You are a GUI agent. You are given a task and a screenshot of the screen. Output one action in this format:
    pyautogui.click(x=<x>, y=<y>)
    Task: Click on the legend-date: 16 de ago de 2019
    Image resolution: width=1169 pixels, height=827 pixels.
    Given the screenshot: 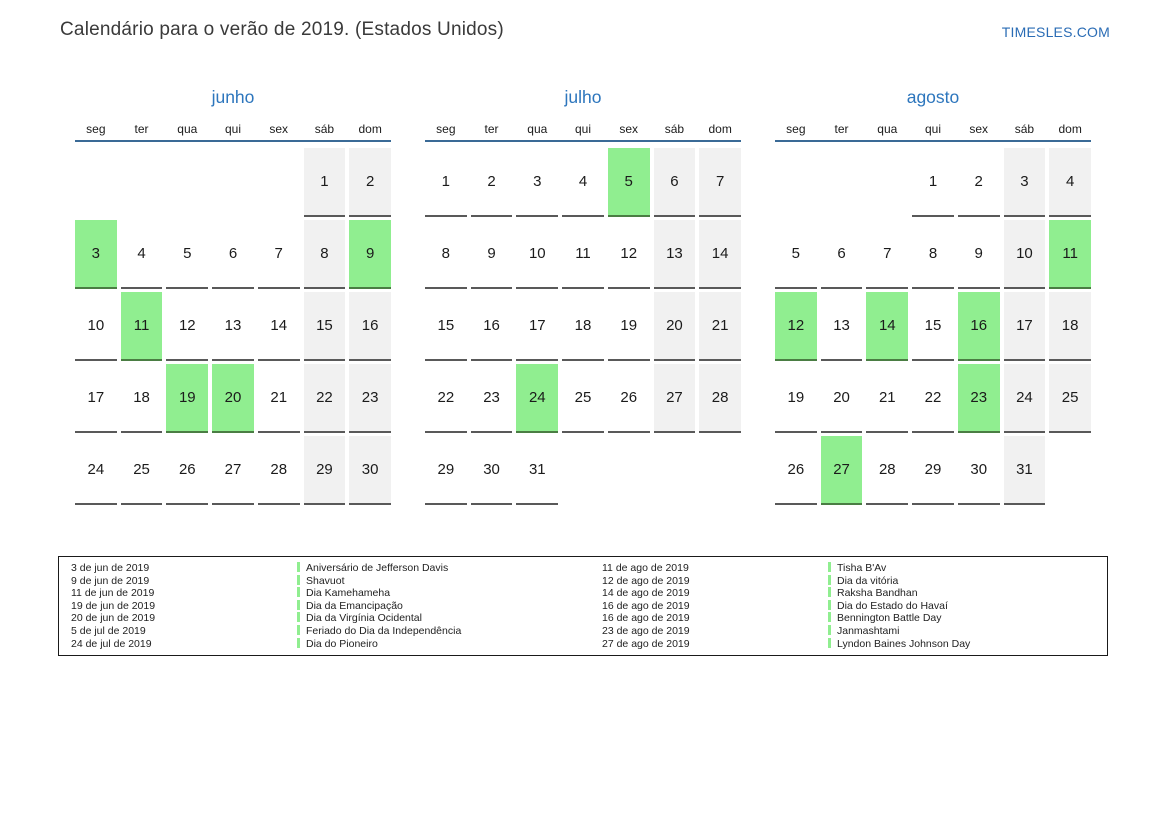 What is the action you would take?
    pyautogui.click(x=646, y=605)
    